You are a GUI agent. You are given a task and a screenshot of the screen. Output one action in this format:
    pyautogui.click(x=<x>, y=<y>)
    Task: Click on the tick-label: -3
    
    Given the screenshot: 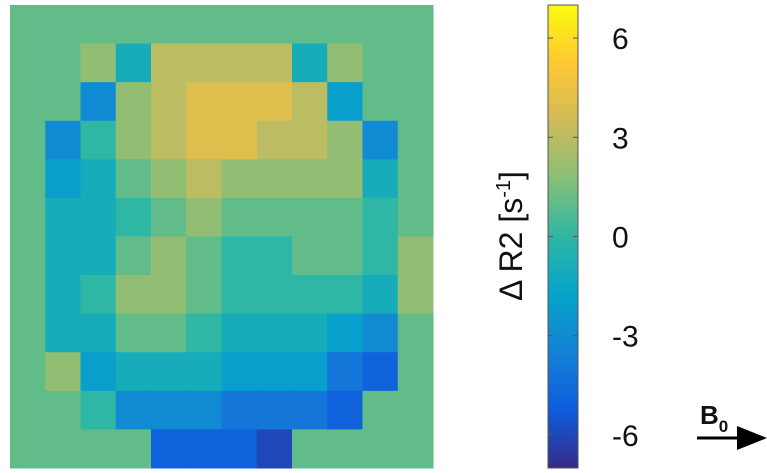 What is the action you would take?
    pyautogui.click(x=625, y=337)
    